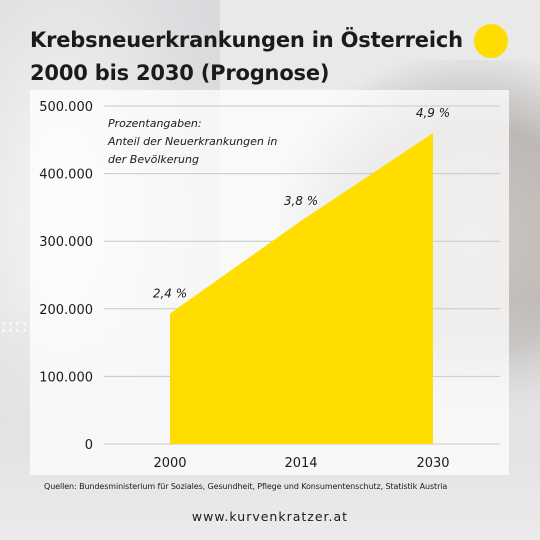 This screenshot has height=540, width=540. Describe the element at coordinates (153, 159) in the screenshot. I see `annotation-line-3: der Bevölkerung` at that location.